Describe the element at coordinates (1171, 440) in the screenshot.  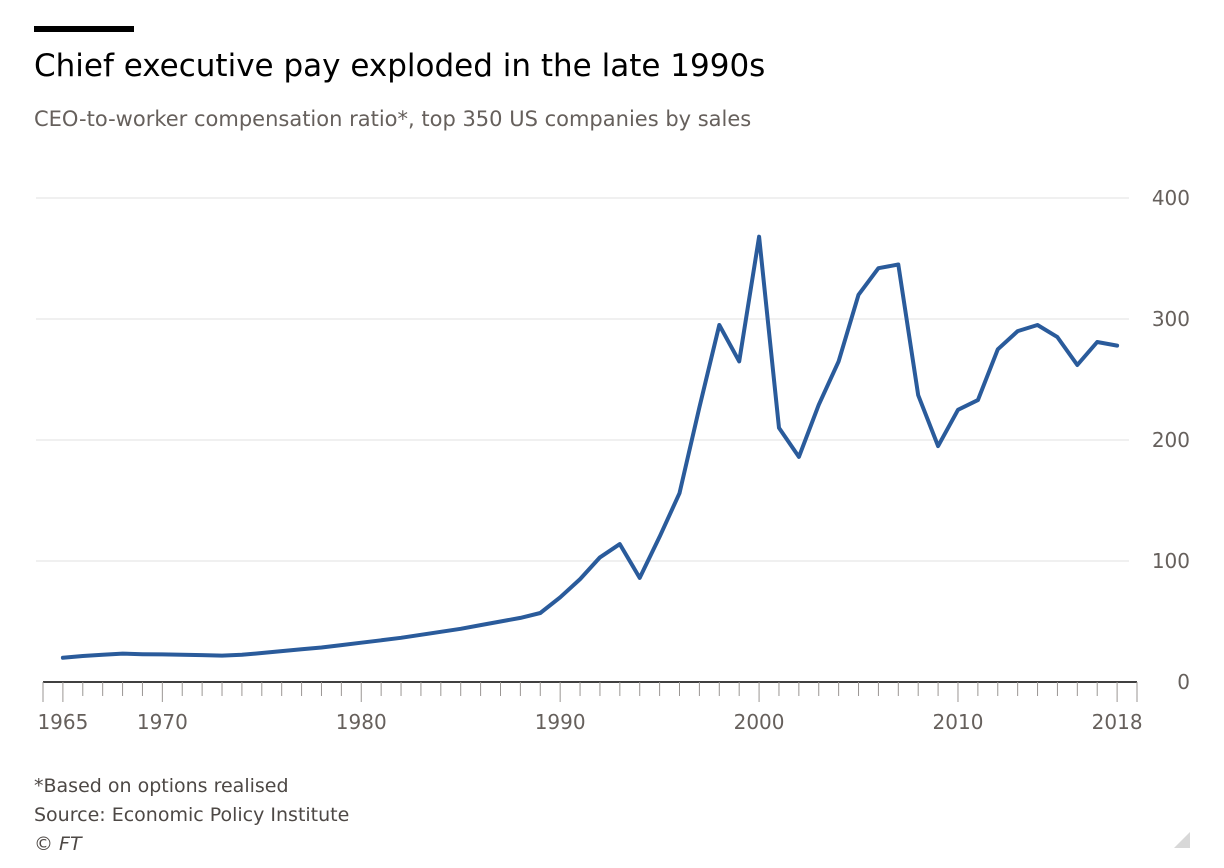
I see `y-tick-label: 200` at that location.